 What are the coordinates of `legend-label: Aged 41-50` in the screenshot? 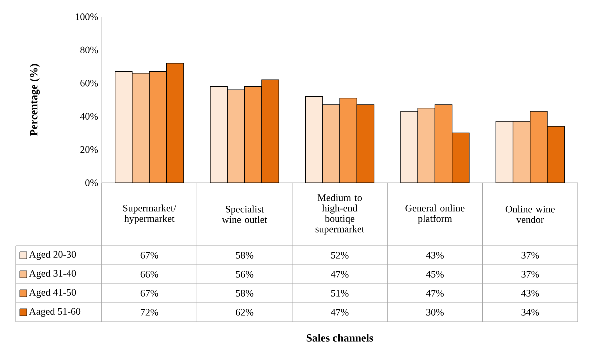 It's located at (52, 293).